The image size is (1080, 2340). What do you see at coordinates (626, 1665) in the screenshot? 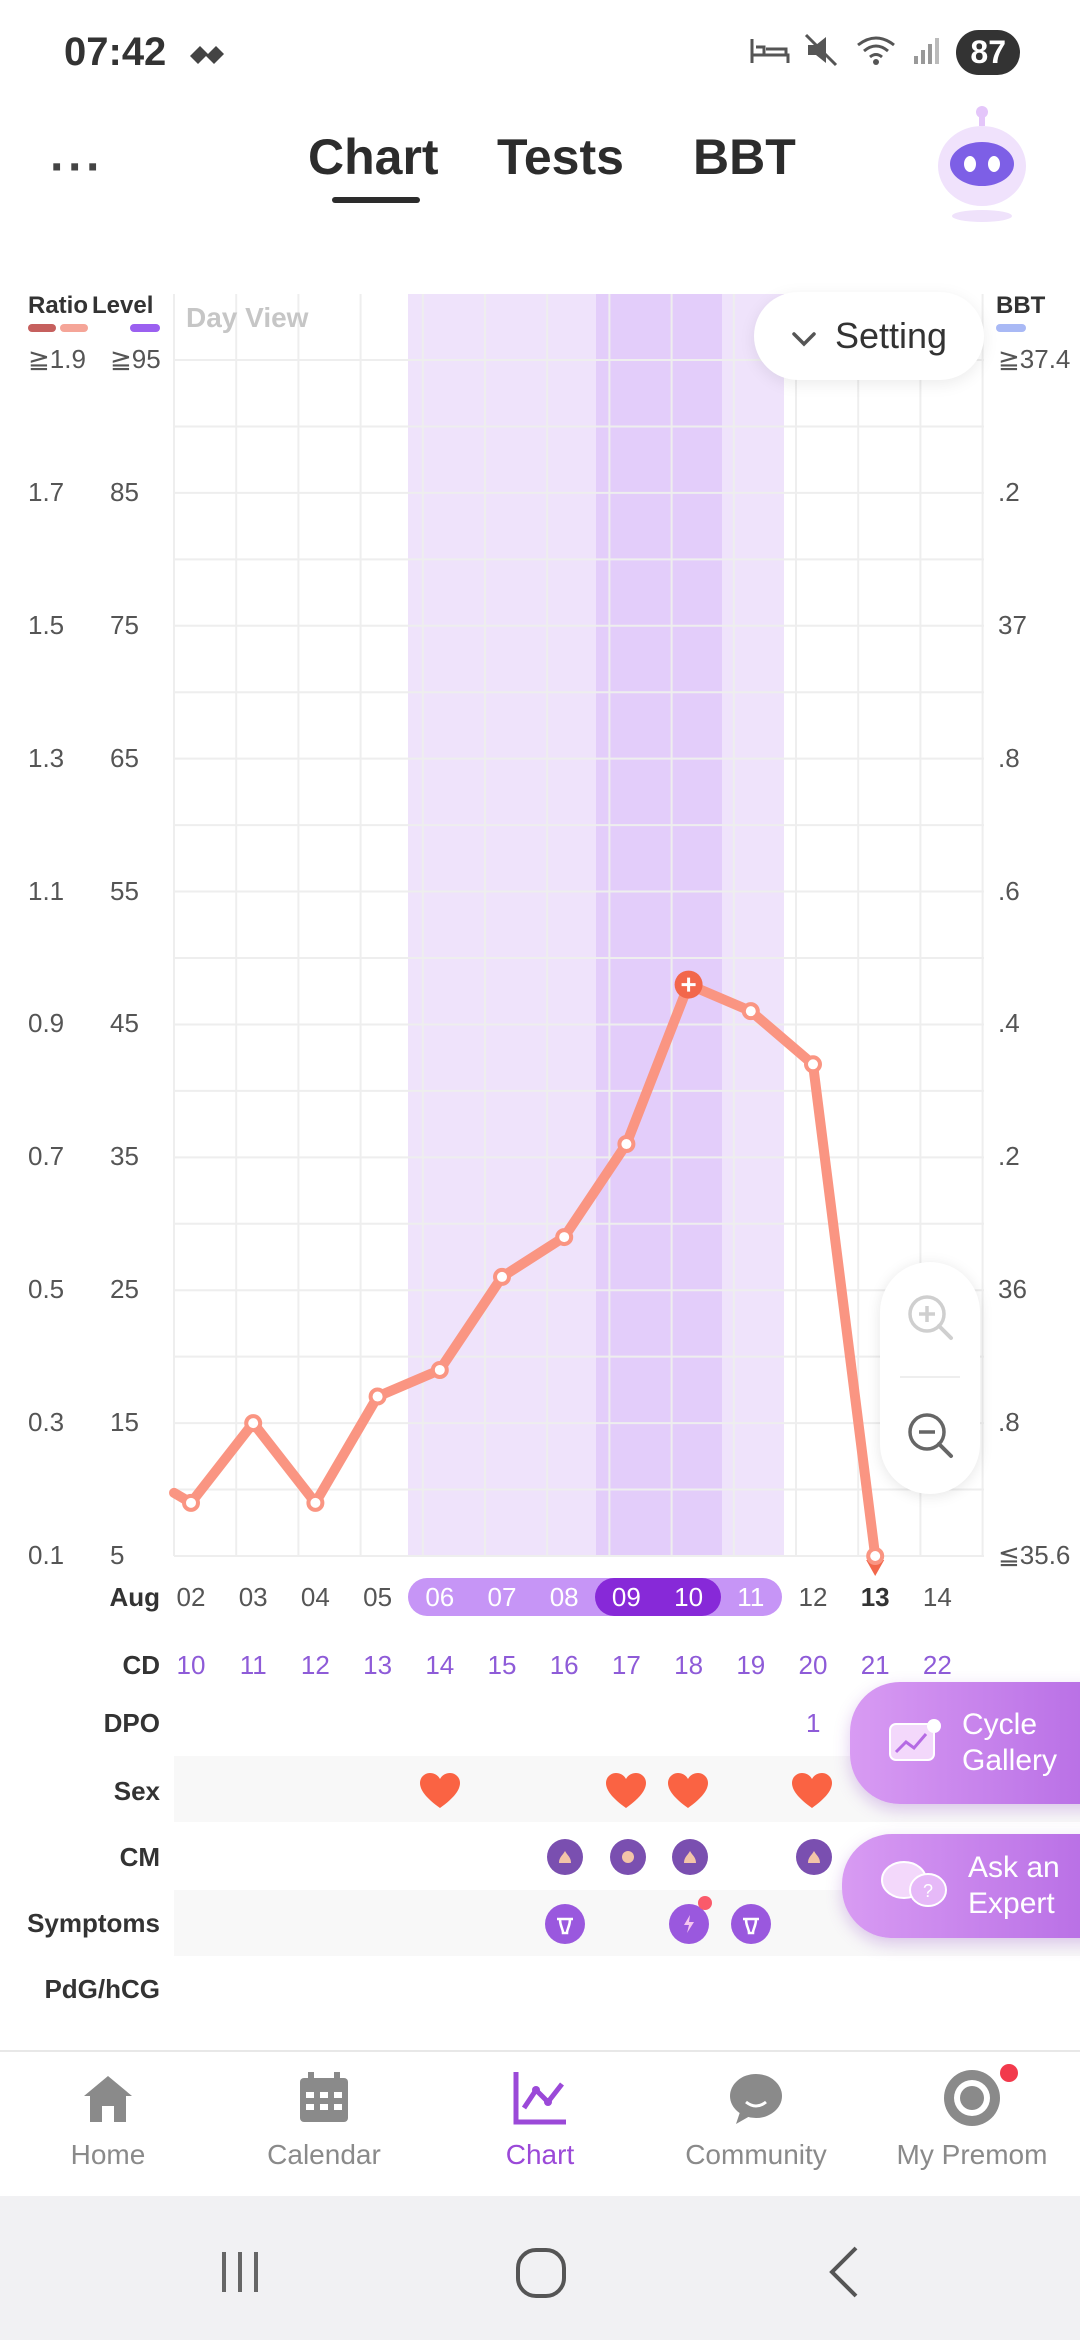
I see `cycle-day-label: 17` at bounding box center [626, 1665].